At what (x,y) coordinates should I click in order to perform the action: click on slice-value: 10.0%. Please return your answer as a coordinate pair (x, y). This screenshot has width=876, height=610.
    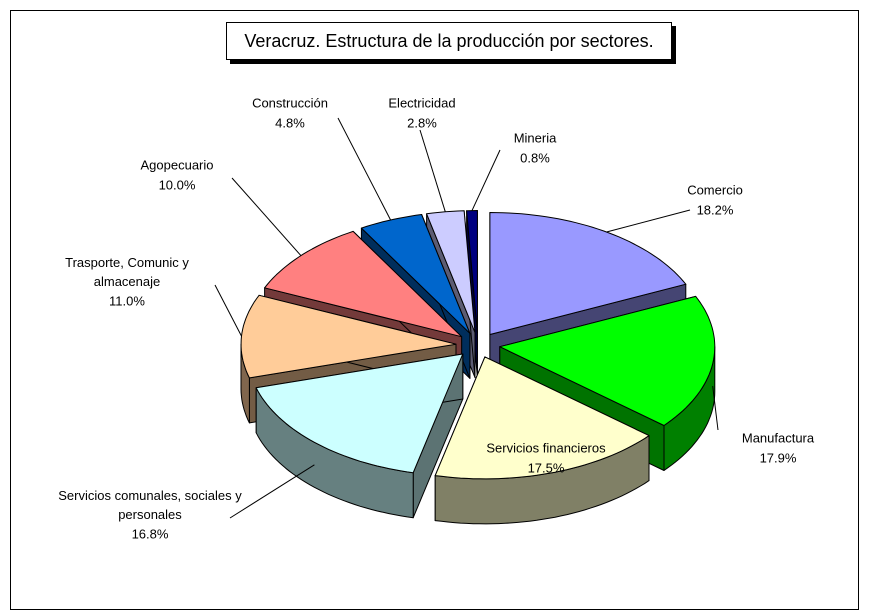
    Looking at the image, I should click on (177, 184).